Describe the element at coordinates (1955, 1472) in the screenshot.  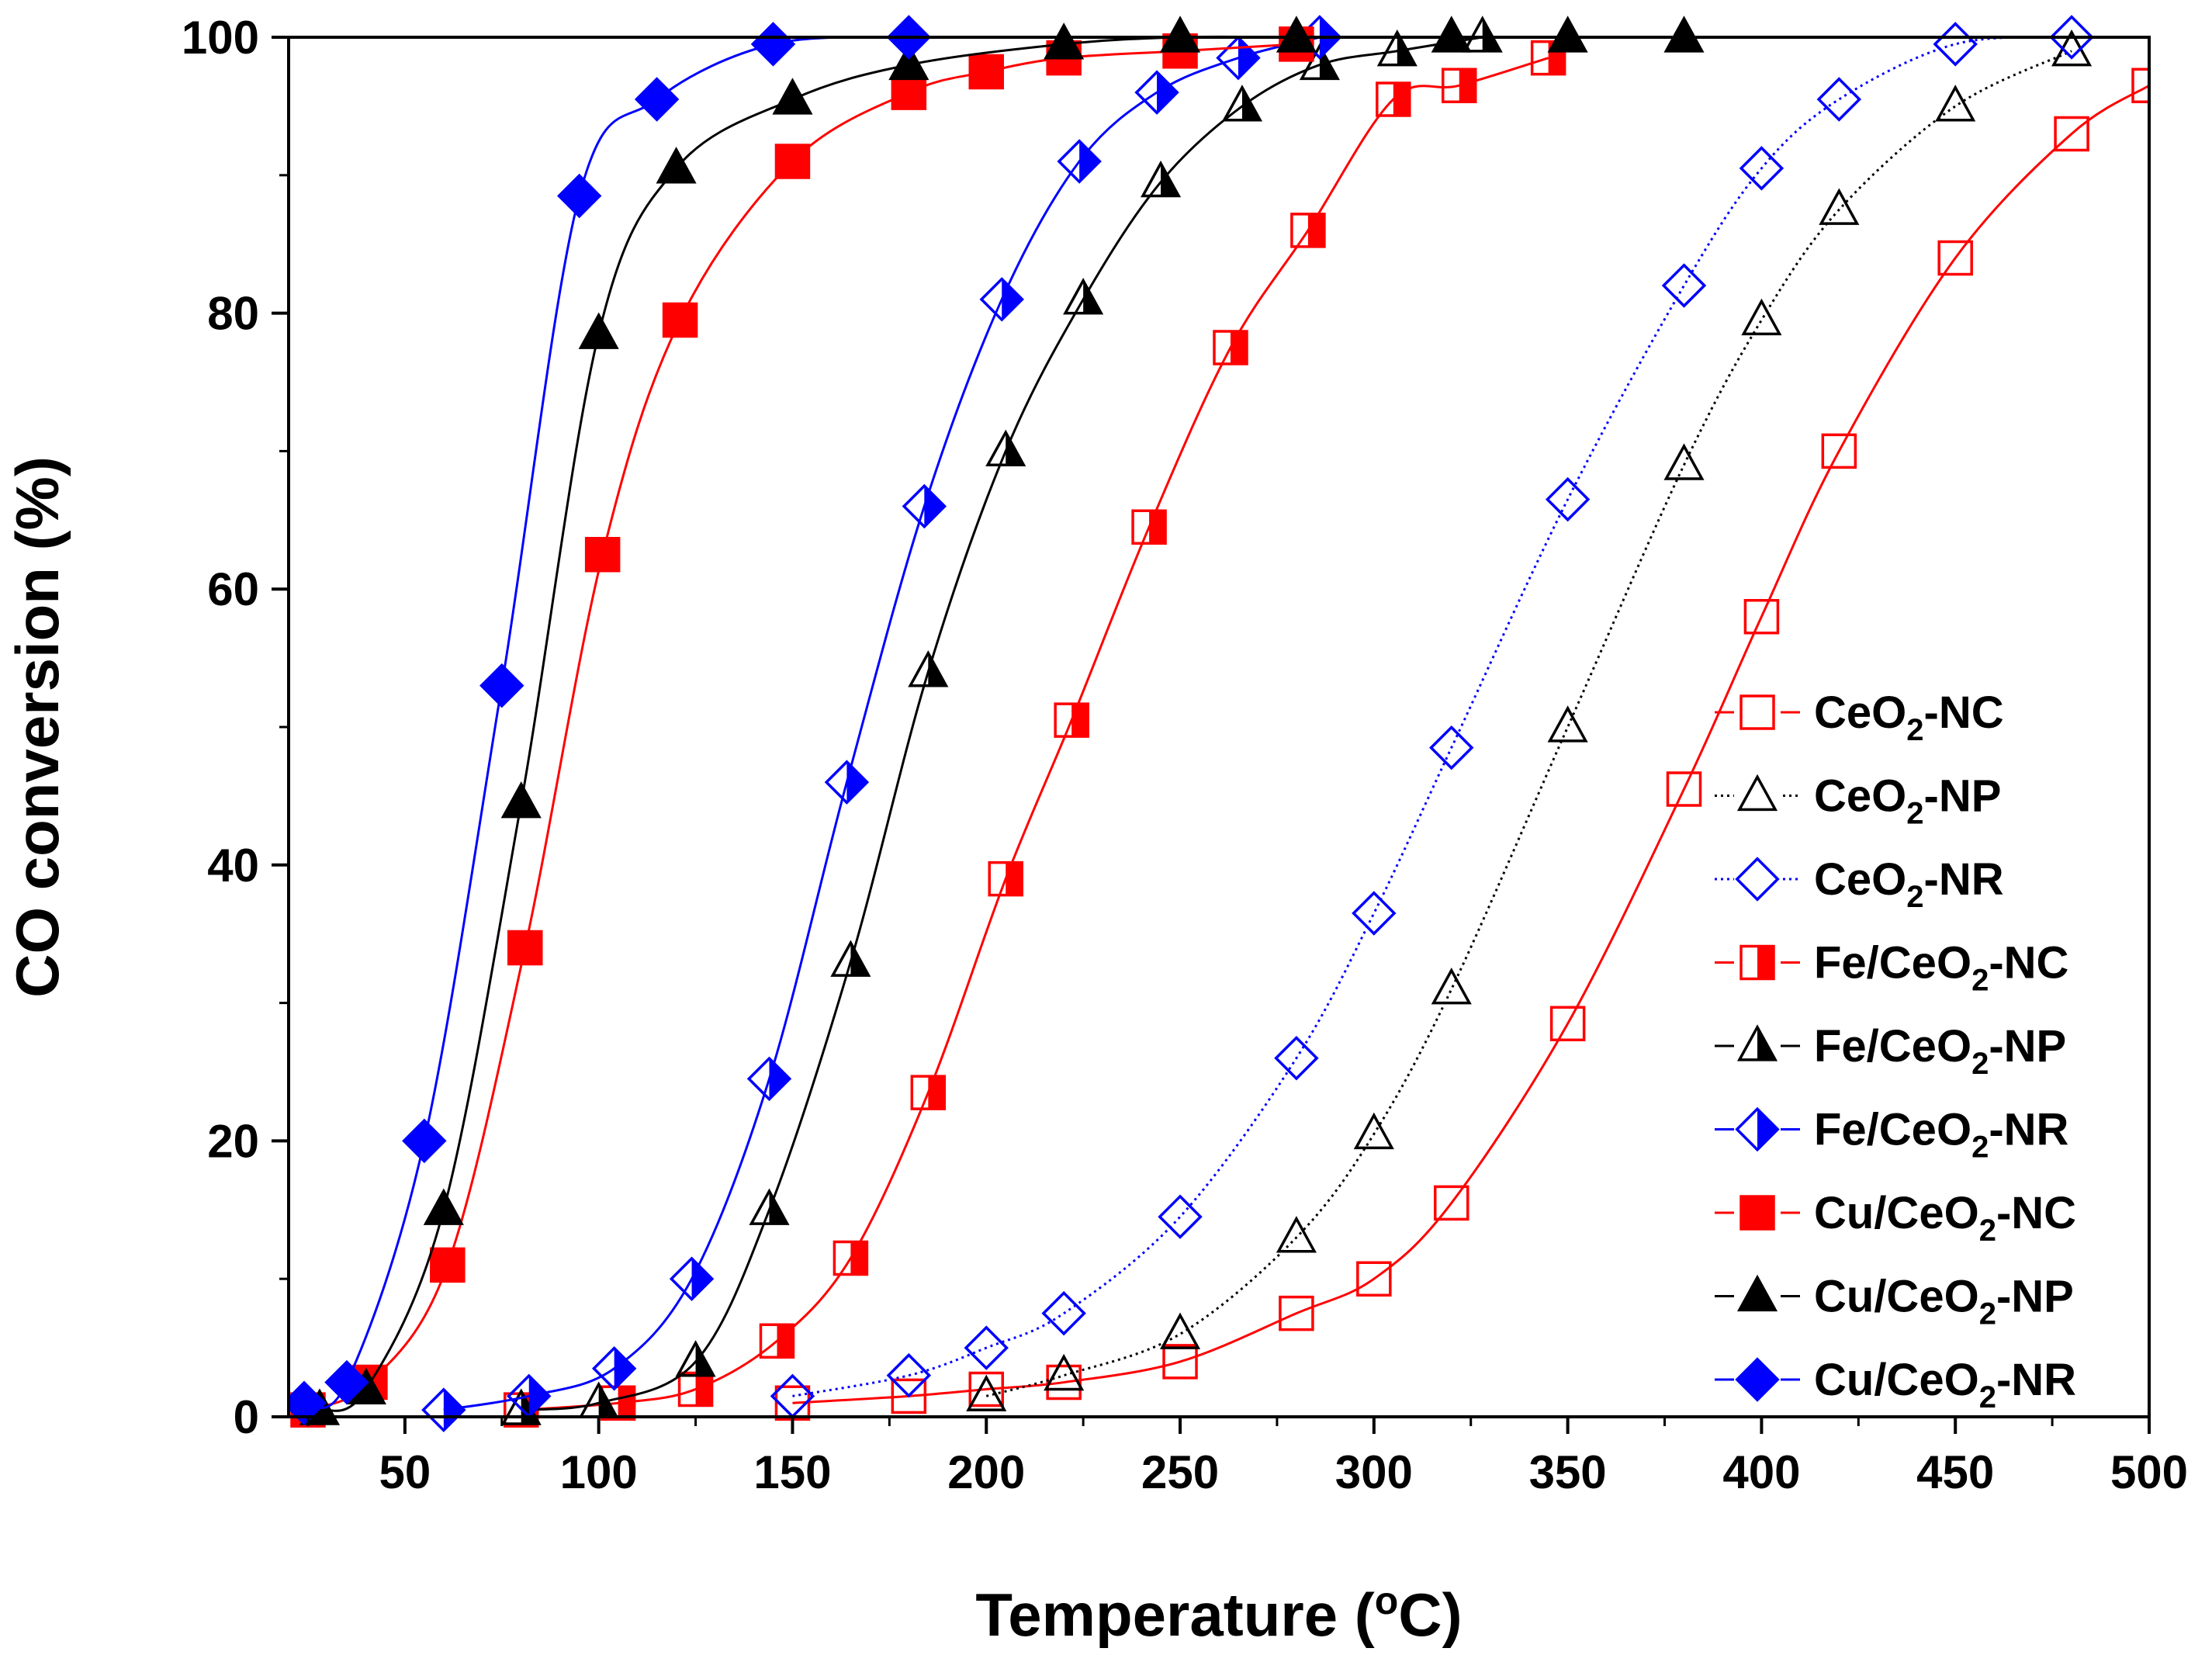
I see `x-tick-label: 450` at that location.